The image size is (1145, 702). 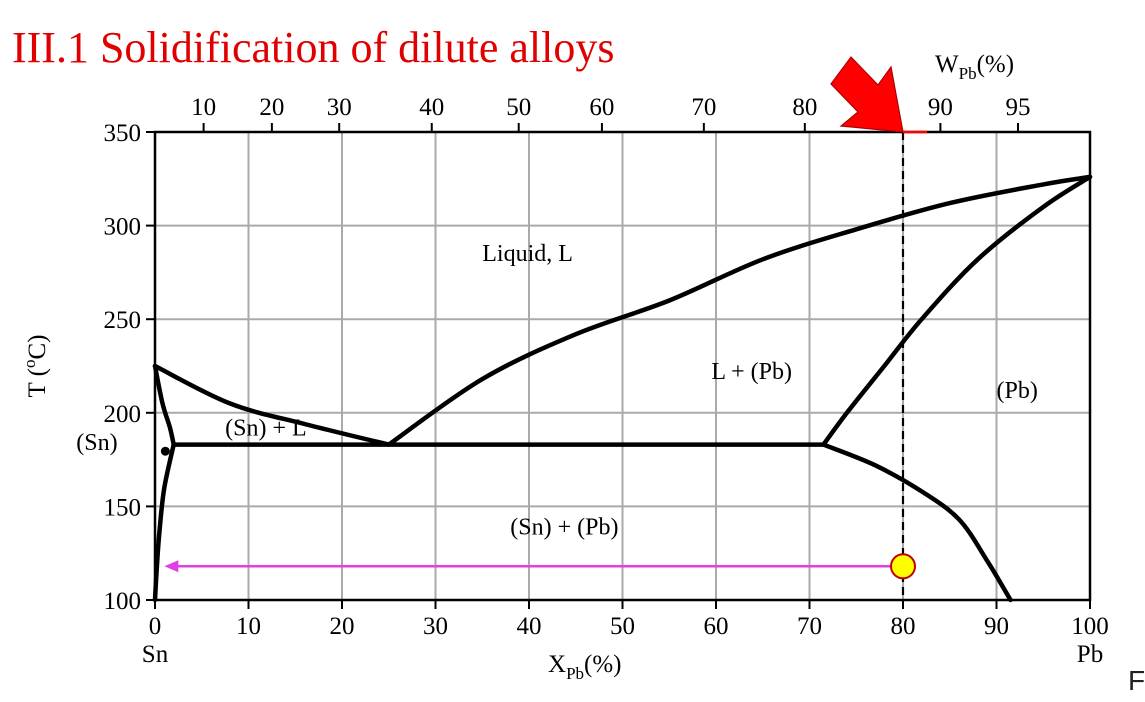 What do you see at coordinates (342, 626) in the screenshot?
I see `x-tick-label: 20` at bounding box center [342, 626].